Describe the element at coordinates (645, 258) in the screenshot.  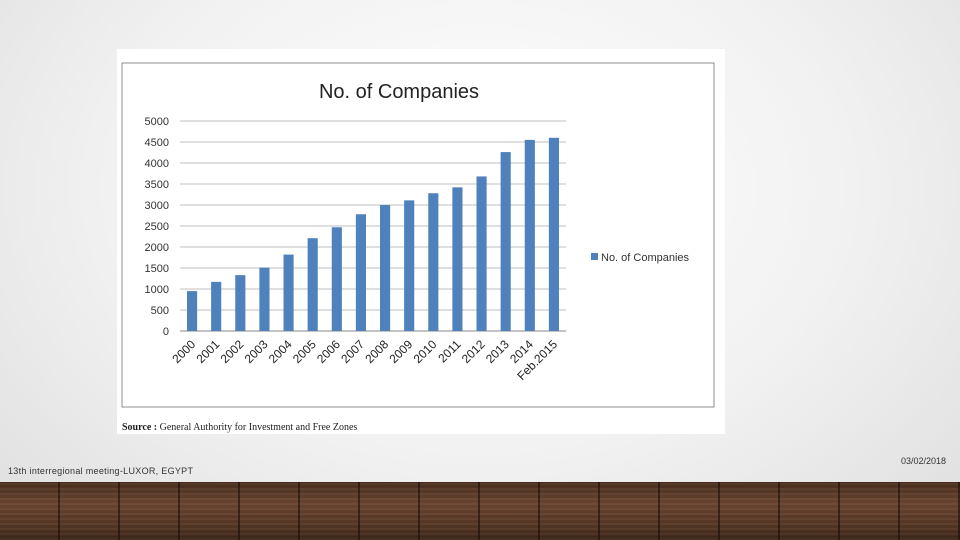
I see `legend-label: No. of Companies` at that location.